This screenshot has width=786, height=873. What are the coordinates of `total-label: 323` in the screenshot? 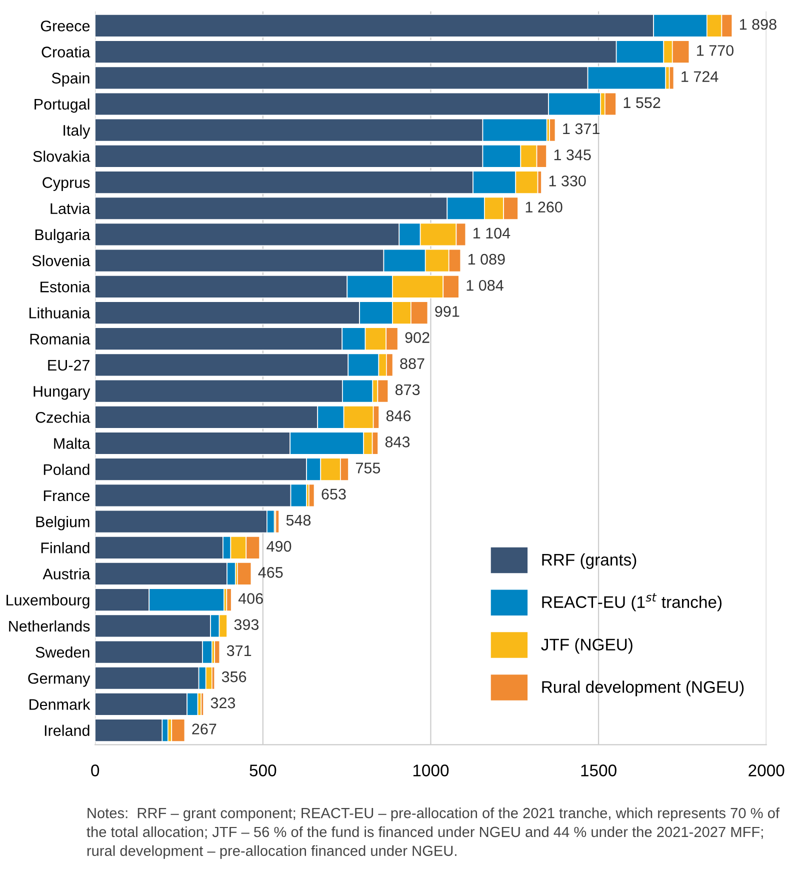 It's located at (223, 703).